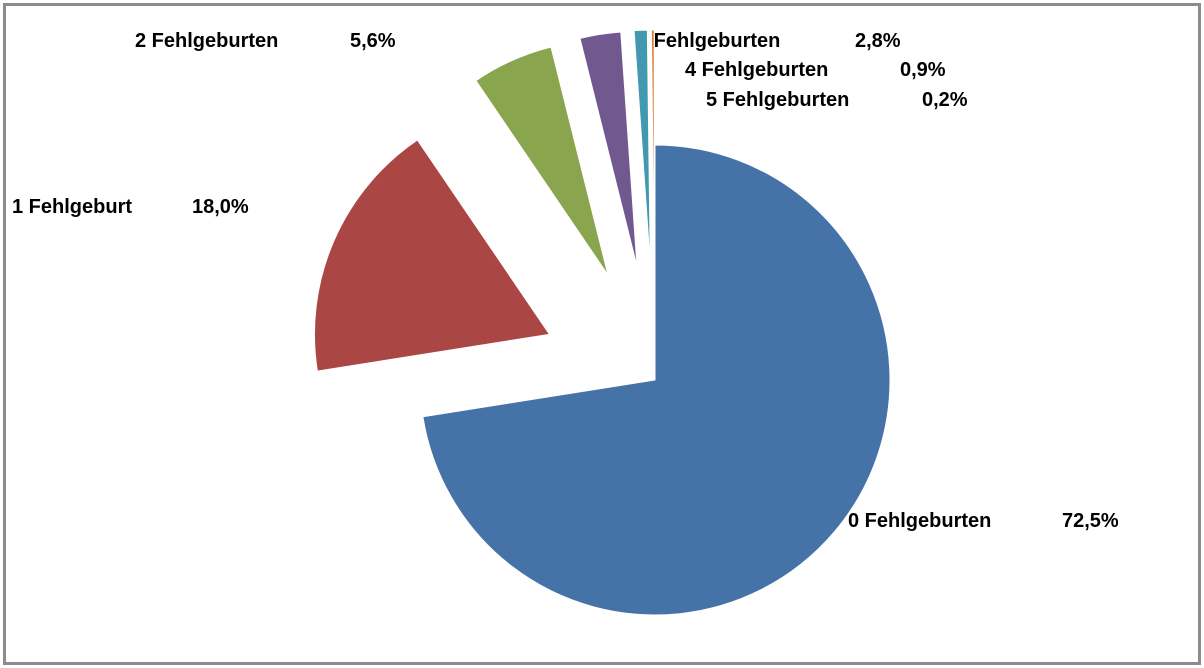 Image resolution: width=1204 pixels, height=668 pixels. Describe the element at coordinates (777, 100) in the screenshot. I see `slice-label: 5 Fehlgeburten` at that location.